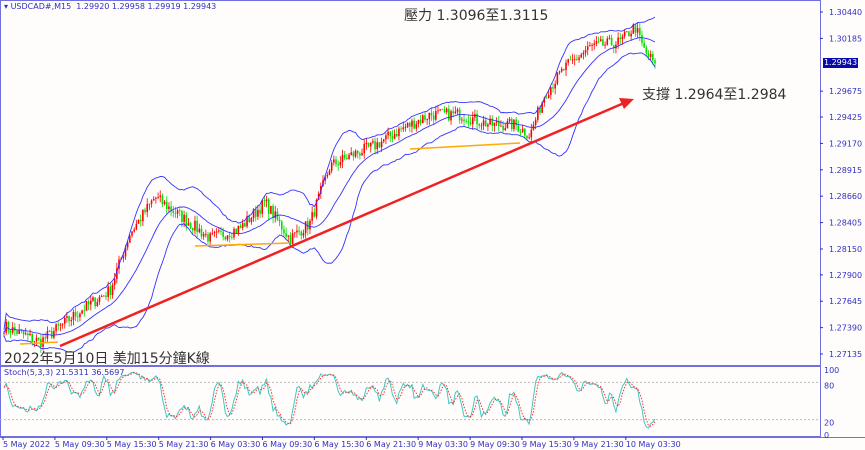 This screenshot has width=865, height=450. Describe the element at coordinates (714, 95) in the screenshot. I see `support-annotation: 支撐 1.2964至1.2984` at that location.